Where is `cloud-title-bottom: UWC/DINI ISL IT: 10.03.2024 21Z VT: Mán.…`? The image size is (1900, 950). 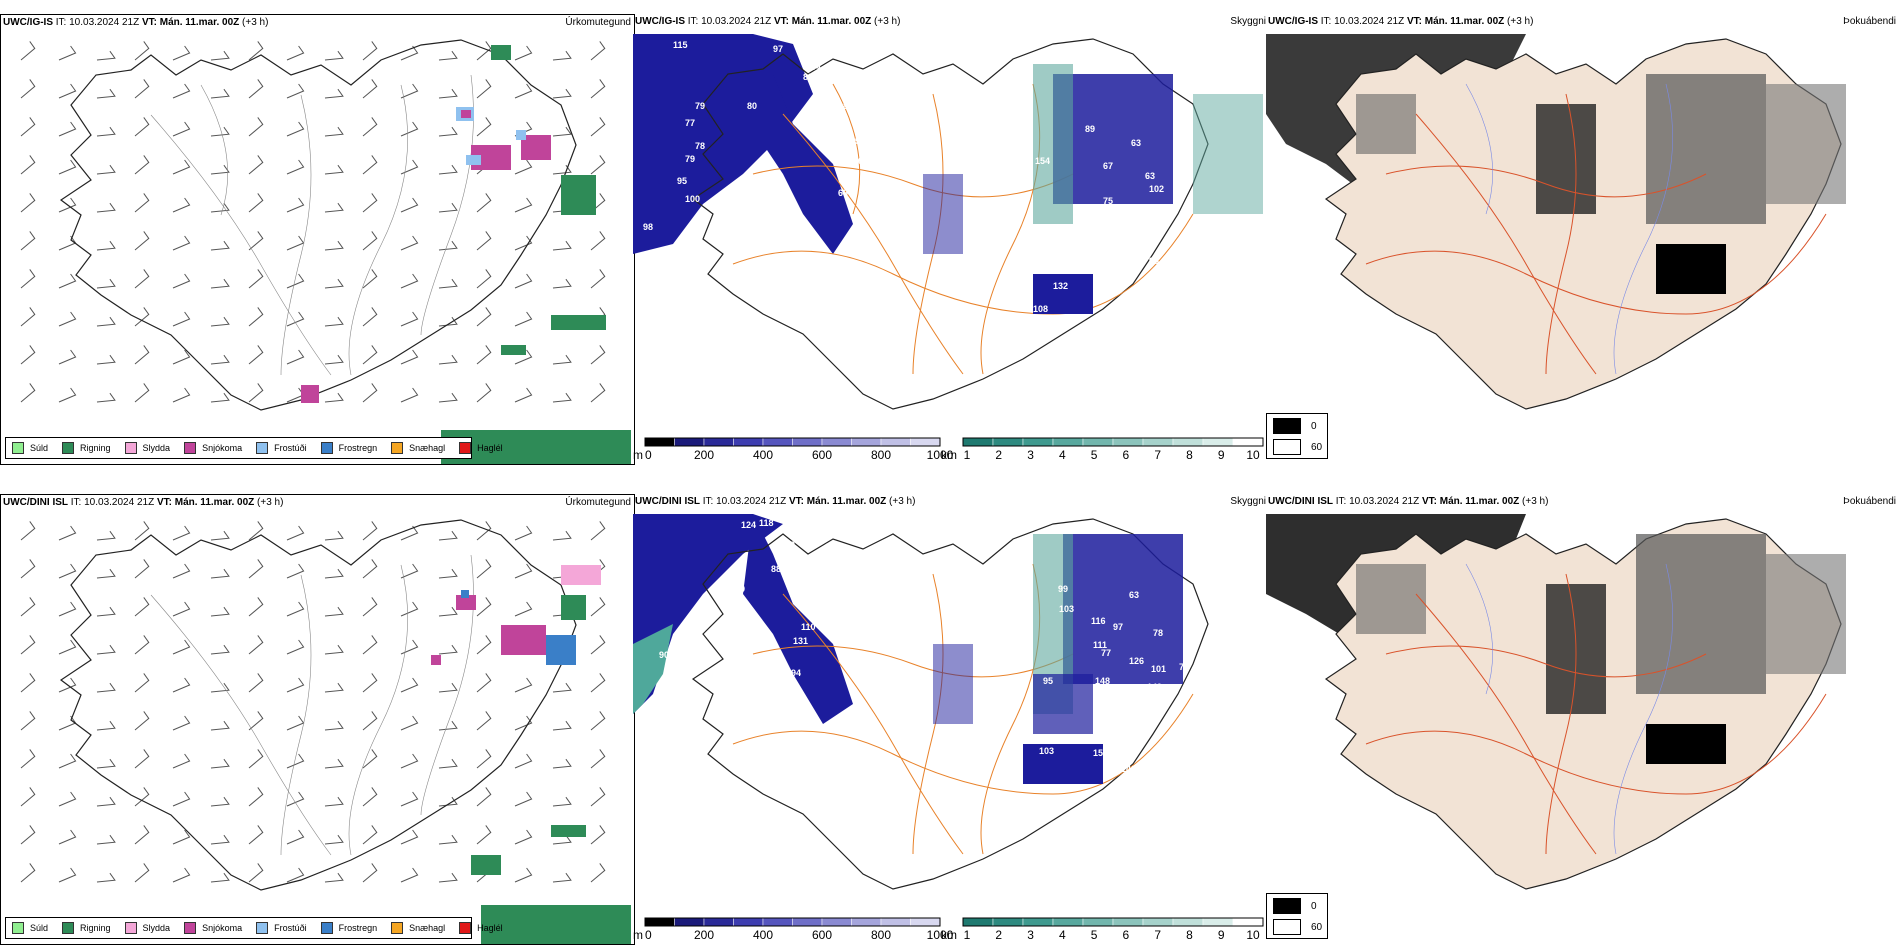
cloud-title-bottom: UWC/DINI ISL IT: 10.03.2024 21Z VT: Mán.… is located at coordinates (775, 502).